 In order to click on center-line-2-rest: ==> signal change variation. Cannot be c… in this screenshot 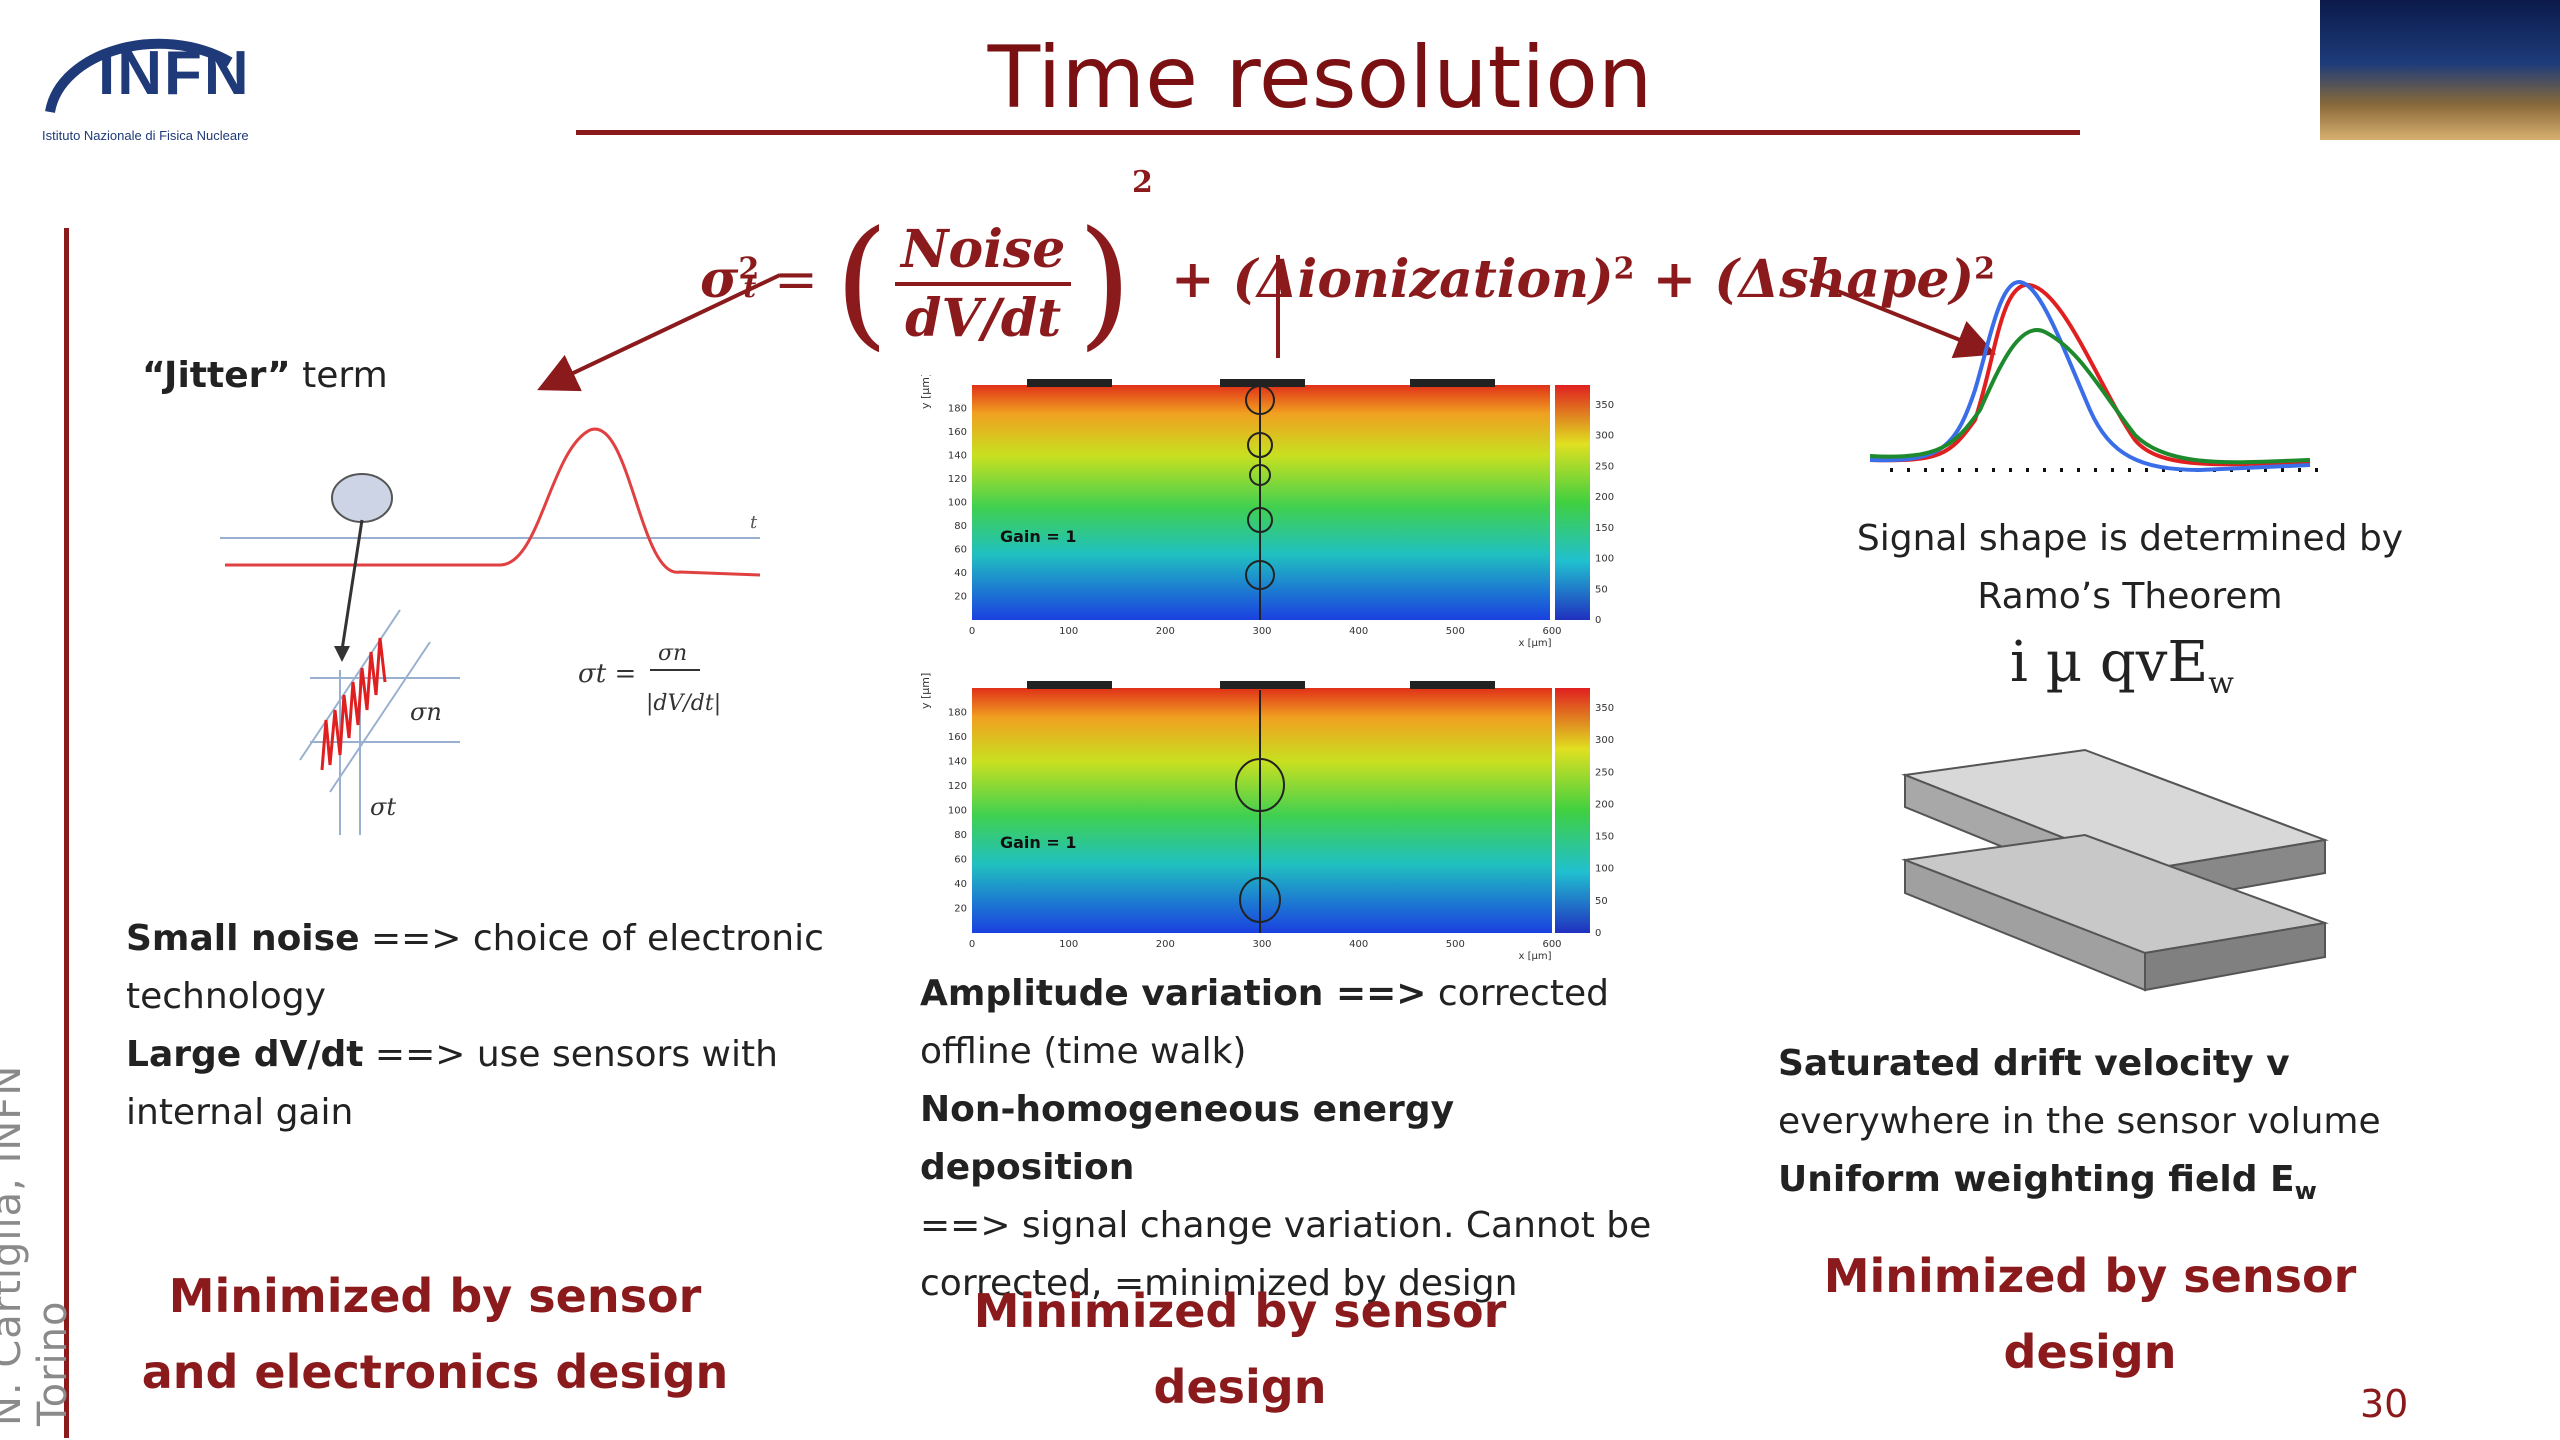, I will do `click(1286, 1254)`.